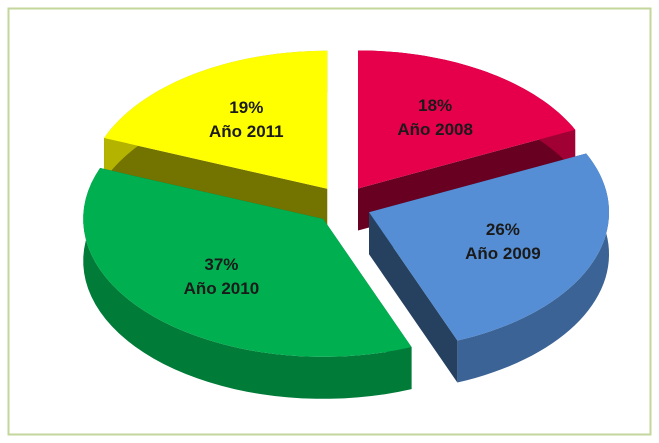 The width and height of the screenshot is (659, 443). Describe the element at coordinates (533, 268) in the screenshot. I see `slice-wall` at that location.